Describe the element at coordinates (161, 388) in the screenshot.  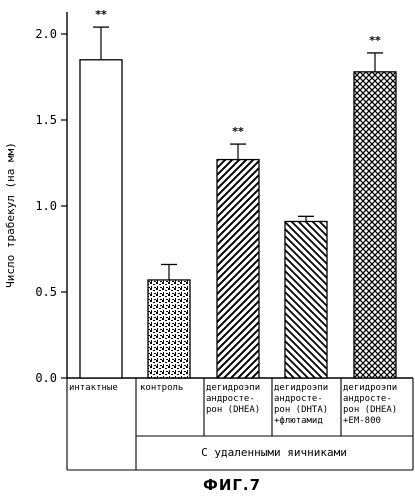
I see `category-label: контроль` at that location.